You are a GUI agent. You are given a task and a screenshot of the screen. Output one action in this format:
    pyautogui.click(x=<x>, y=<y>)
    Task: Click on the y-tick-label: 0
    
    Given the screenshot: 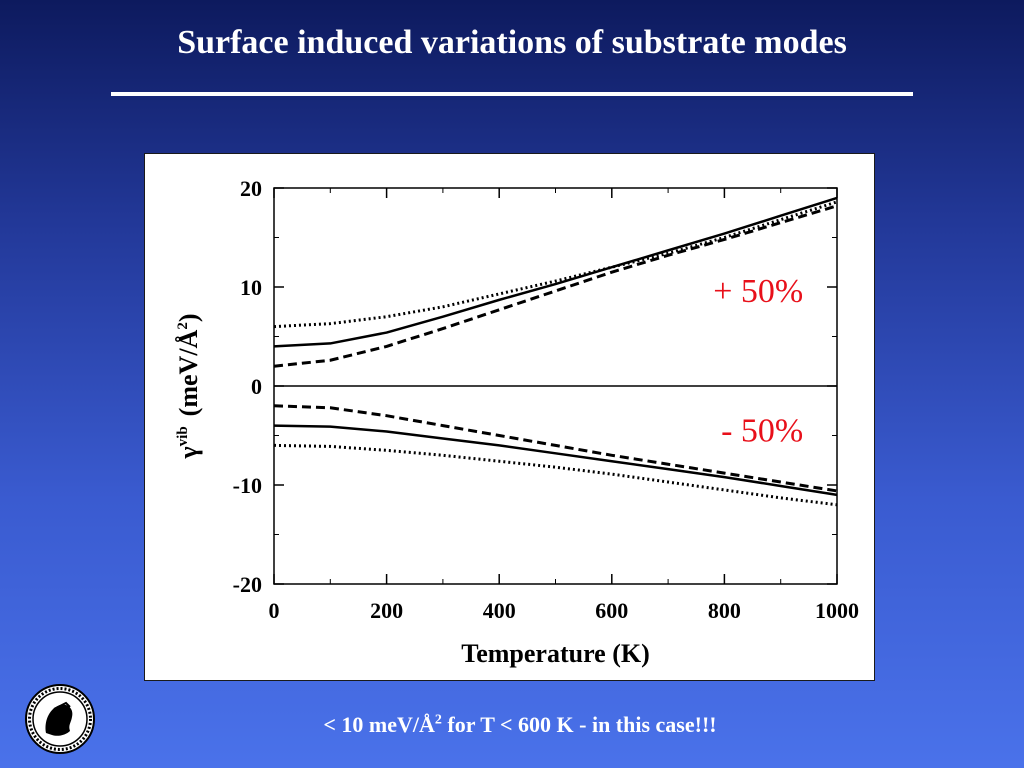 What is the action you would take?
    pyautogui.click(x=256, y=386)
    